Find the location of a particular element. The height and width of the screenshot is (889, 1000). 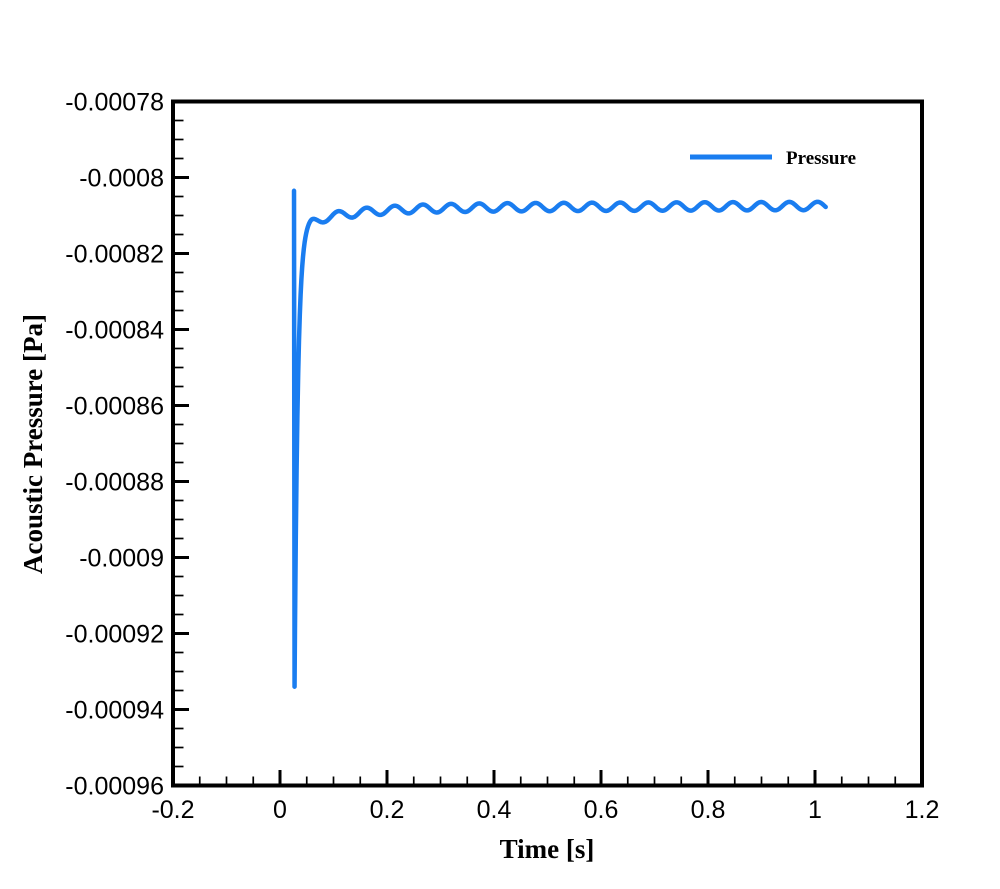

y-axis-title: Acoustic Pressure [Pa] is located at coordinates (33, 444).